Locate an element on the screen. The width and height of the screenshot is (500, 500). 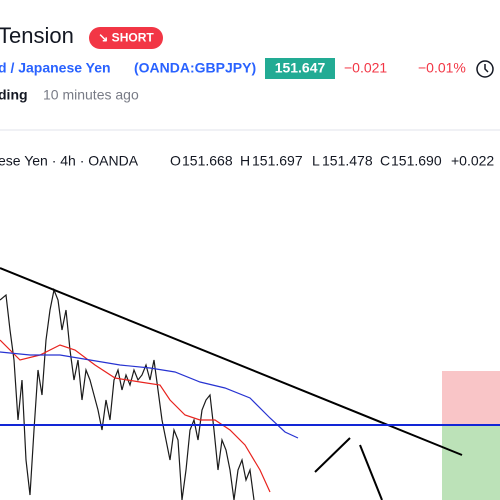
author: ding is located at coordinates (14, 95).